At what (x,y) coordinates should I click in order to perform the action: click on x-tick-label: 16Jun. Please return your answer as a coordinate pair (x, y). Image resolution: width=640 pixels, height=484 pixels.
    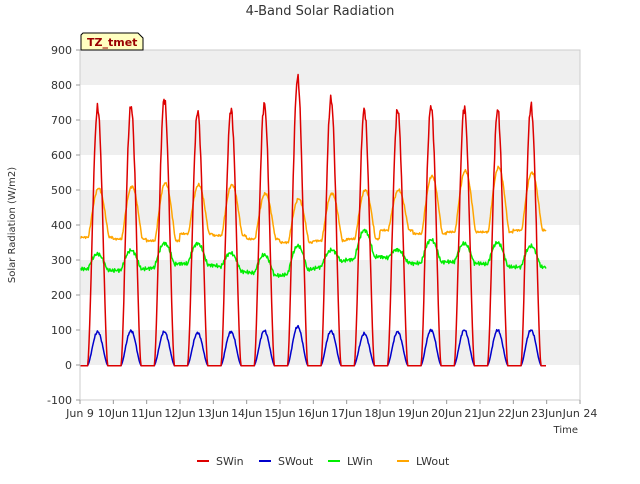
    Looking at the image, I should click on (313, 413).